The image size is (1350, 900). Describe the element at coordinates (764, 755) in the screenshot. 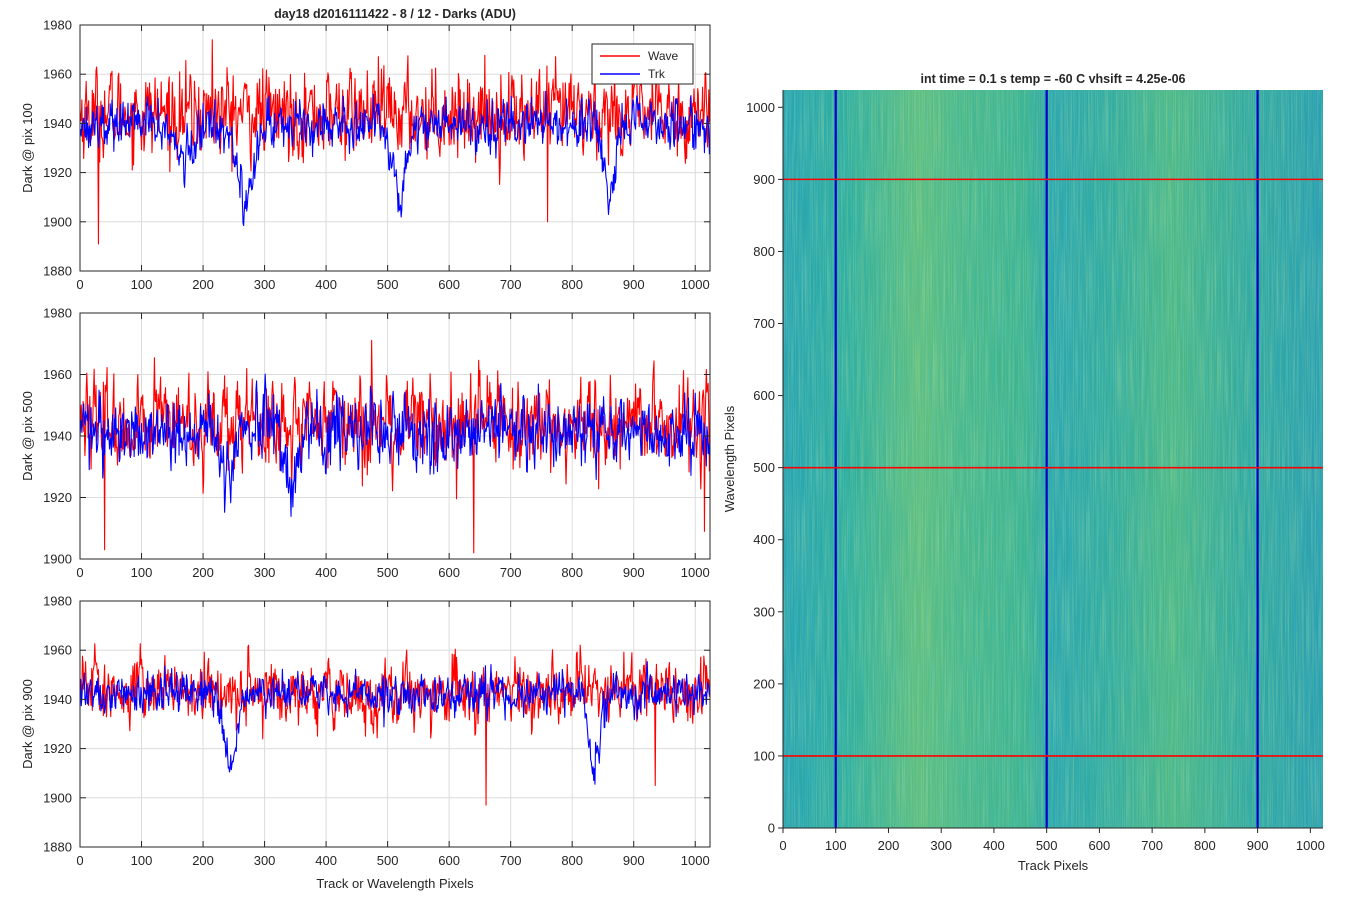

I see `heatmap-y-tick-label: 100` at that location.